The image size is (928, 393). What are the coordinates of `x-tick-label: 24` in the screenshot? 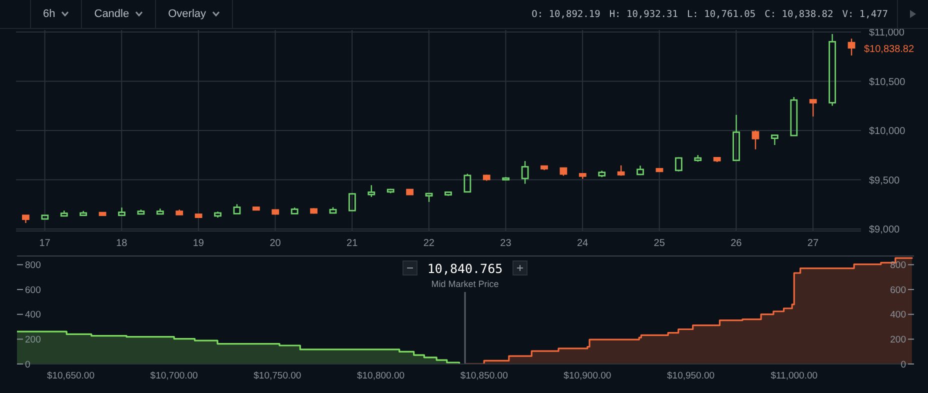 It's located at (582, 244).